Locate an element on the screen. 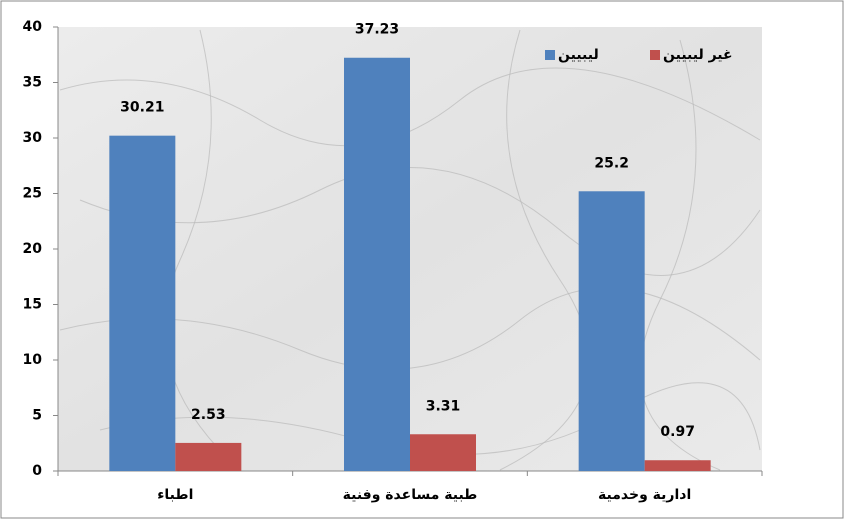 This screenshot has height=520, width=845. y-tick-label: 20 is located at coordinates (33, 249).